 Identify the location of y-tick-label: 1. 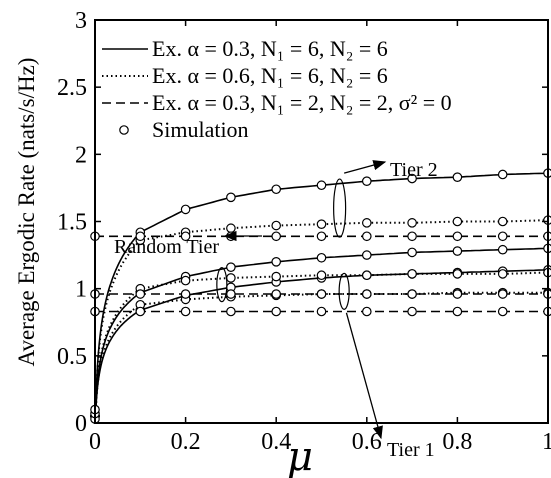
(81, 290).